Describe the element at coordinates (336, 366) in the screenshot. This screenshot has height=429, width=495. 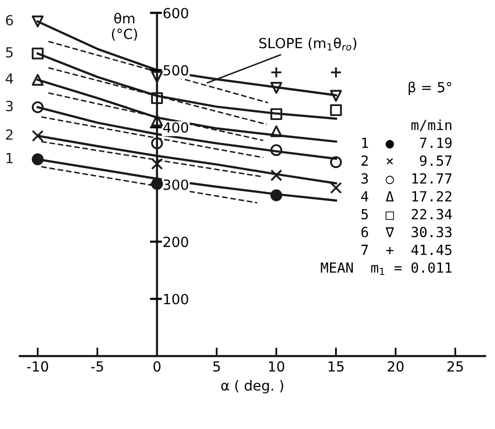
I see `x-tick-label: 15` at that location.